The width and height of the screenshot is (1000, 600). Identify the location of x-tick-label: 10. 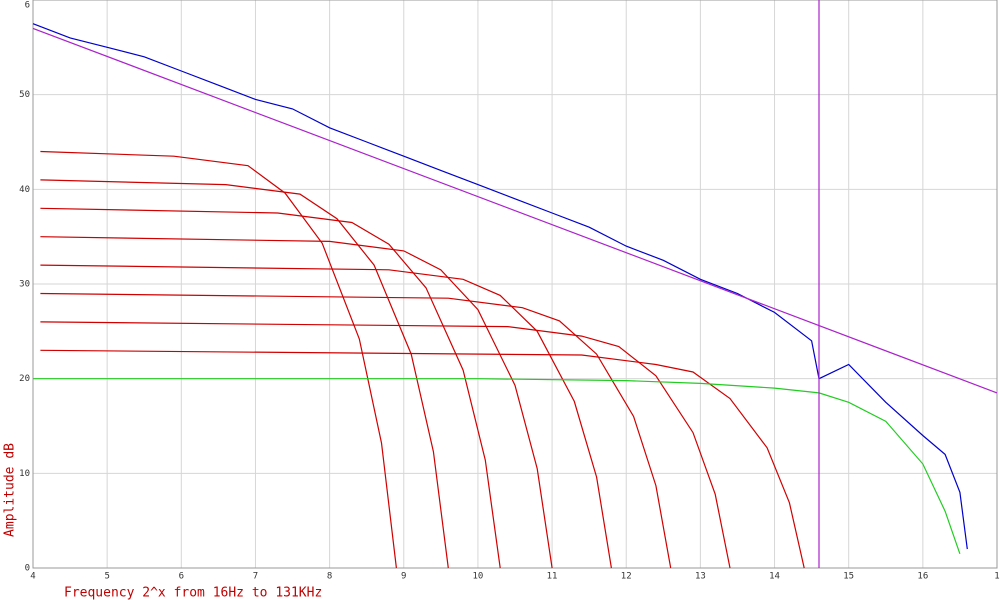
(478, 577).